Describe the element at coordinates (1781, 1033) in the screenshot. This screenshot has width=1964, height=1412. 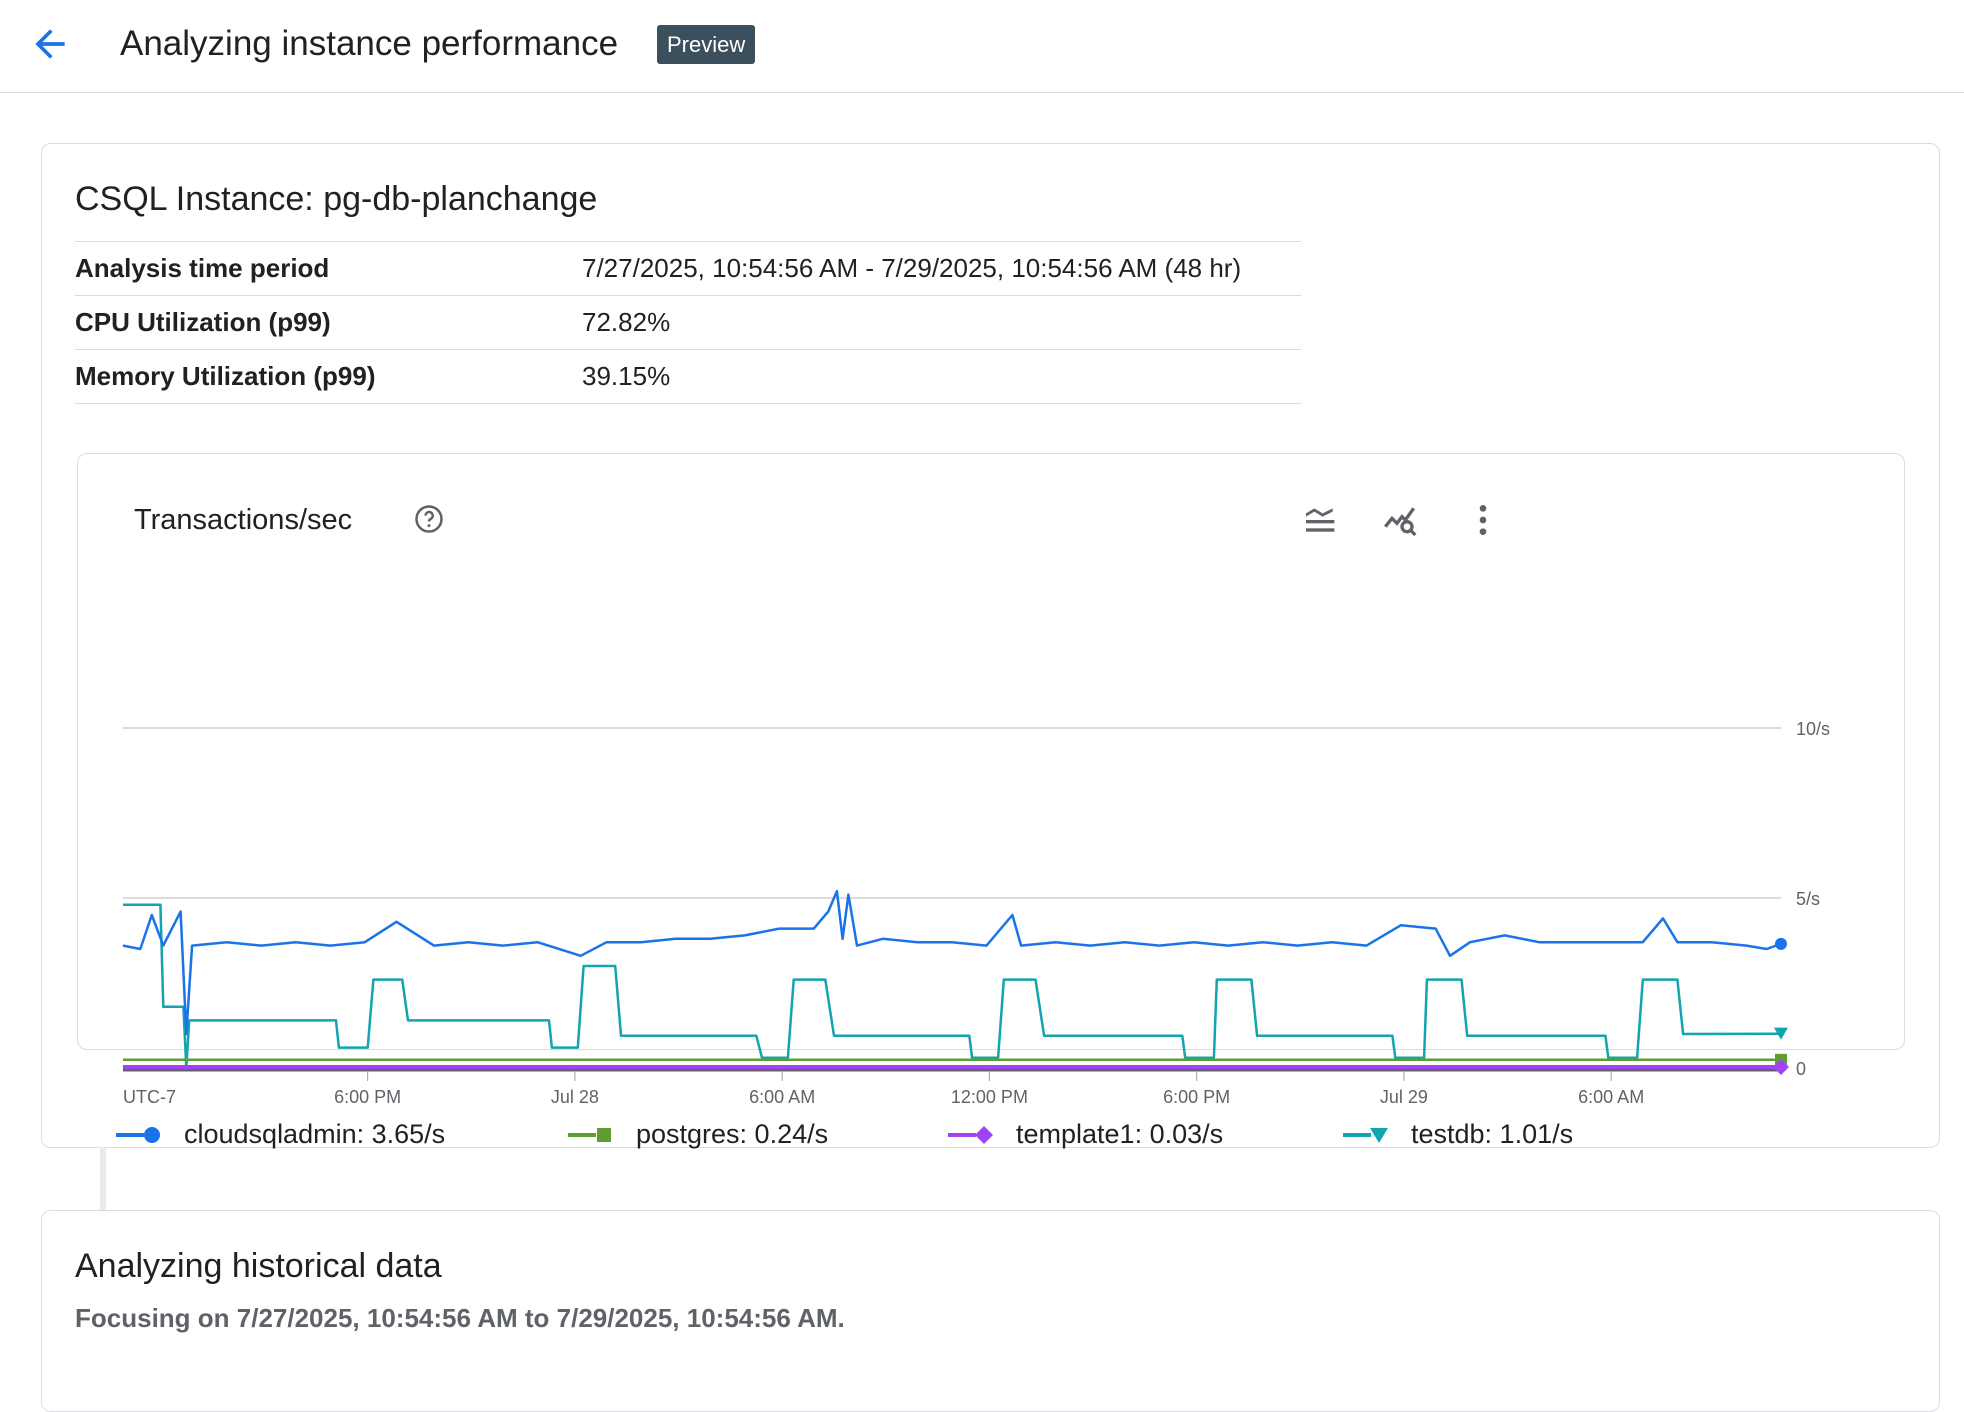
I see `series-end-marker-testdb` at that location.